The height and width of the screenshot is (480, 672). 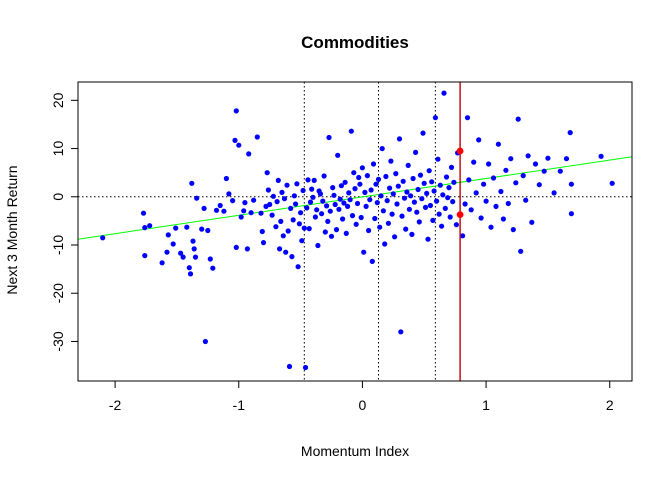 What do you see at coordinates (58, 341) in the screenshot?
I see `y-tick-label: -30` at bounding box center [58, 341].